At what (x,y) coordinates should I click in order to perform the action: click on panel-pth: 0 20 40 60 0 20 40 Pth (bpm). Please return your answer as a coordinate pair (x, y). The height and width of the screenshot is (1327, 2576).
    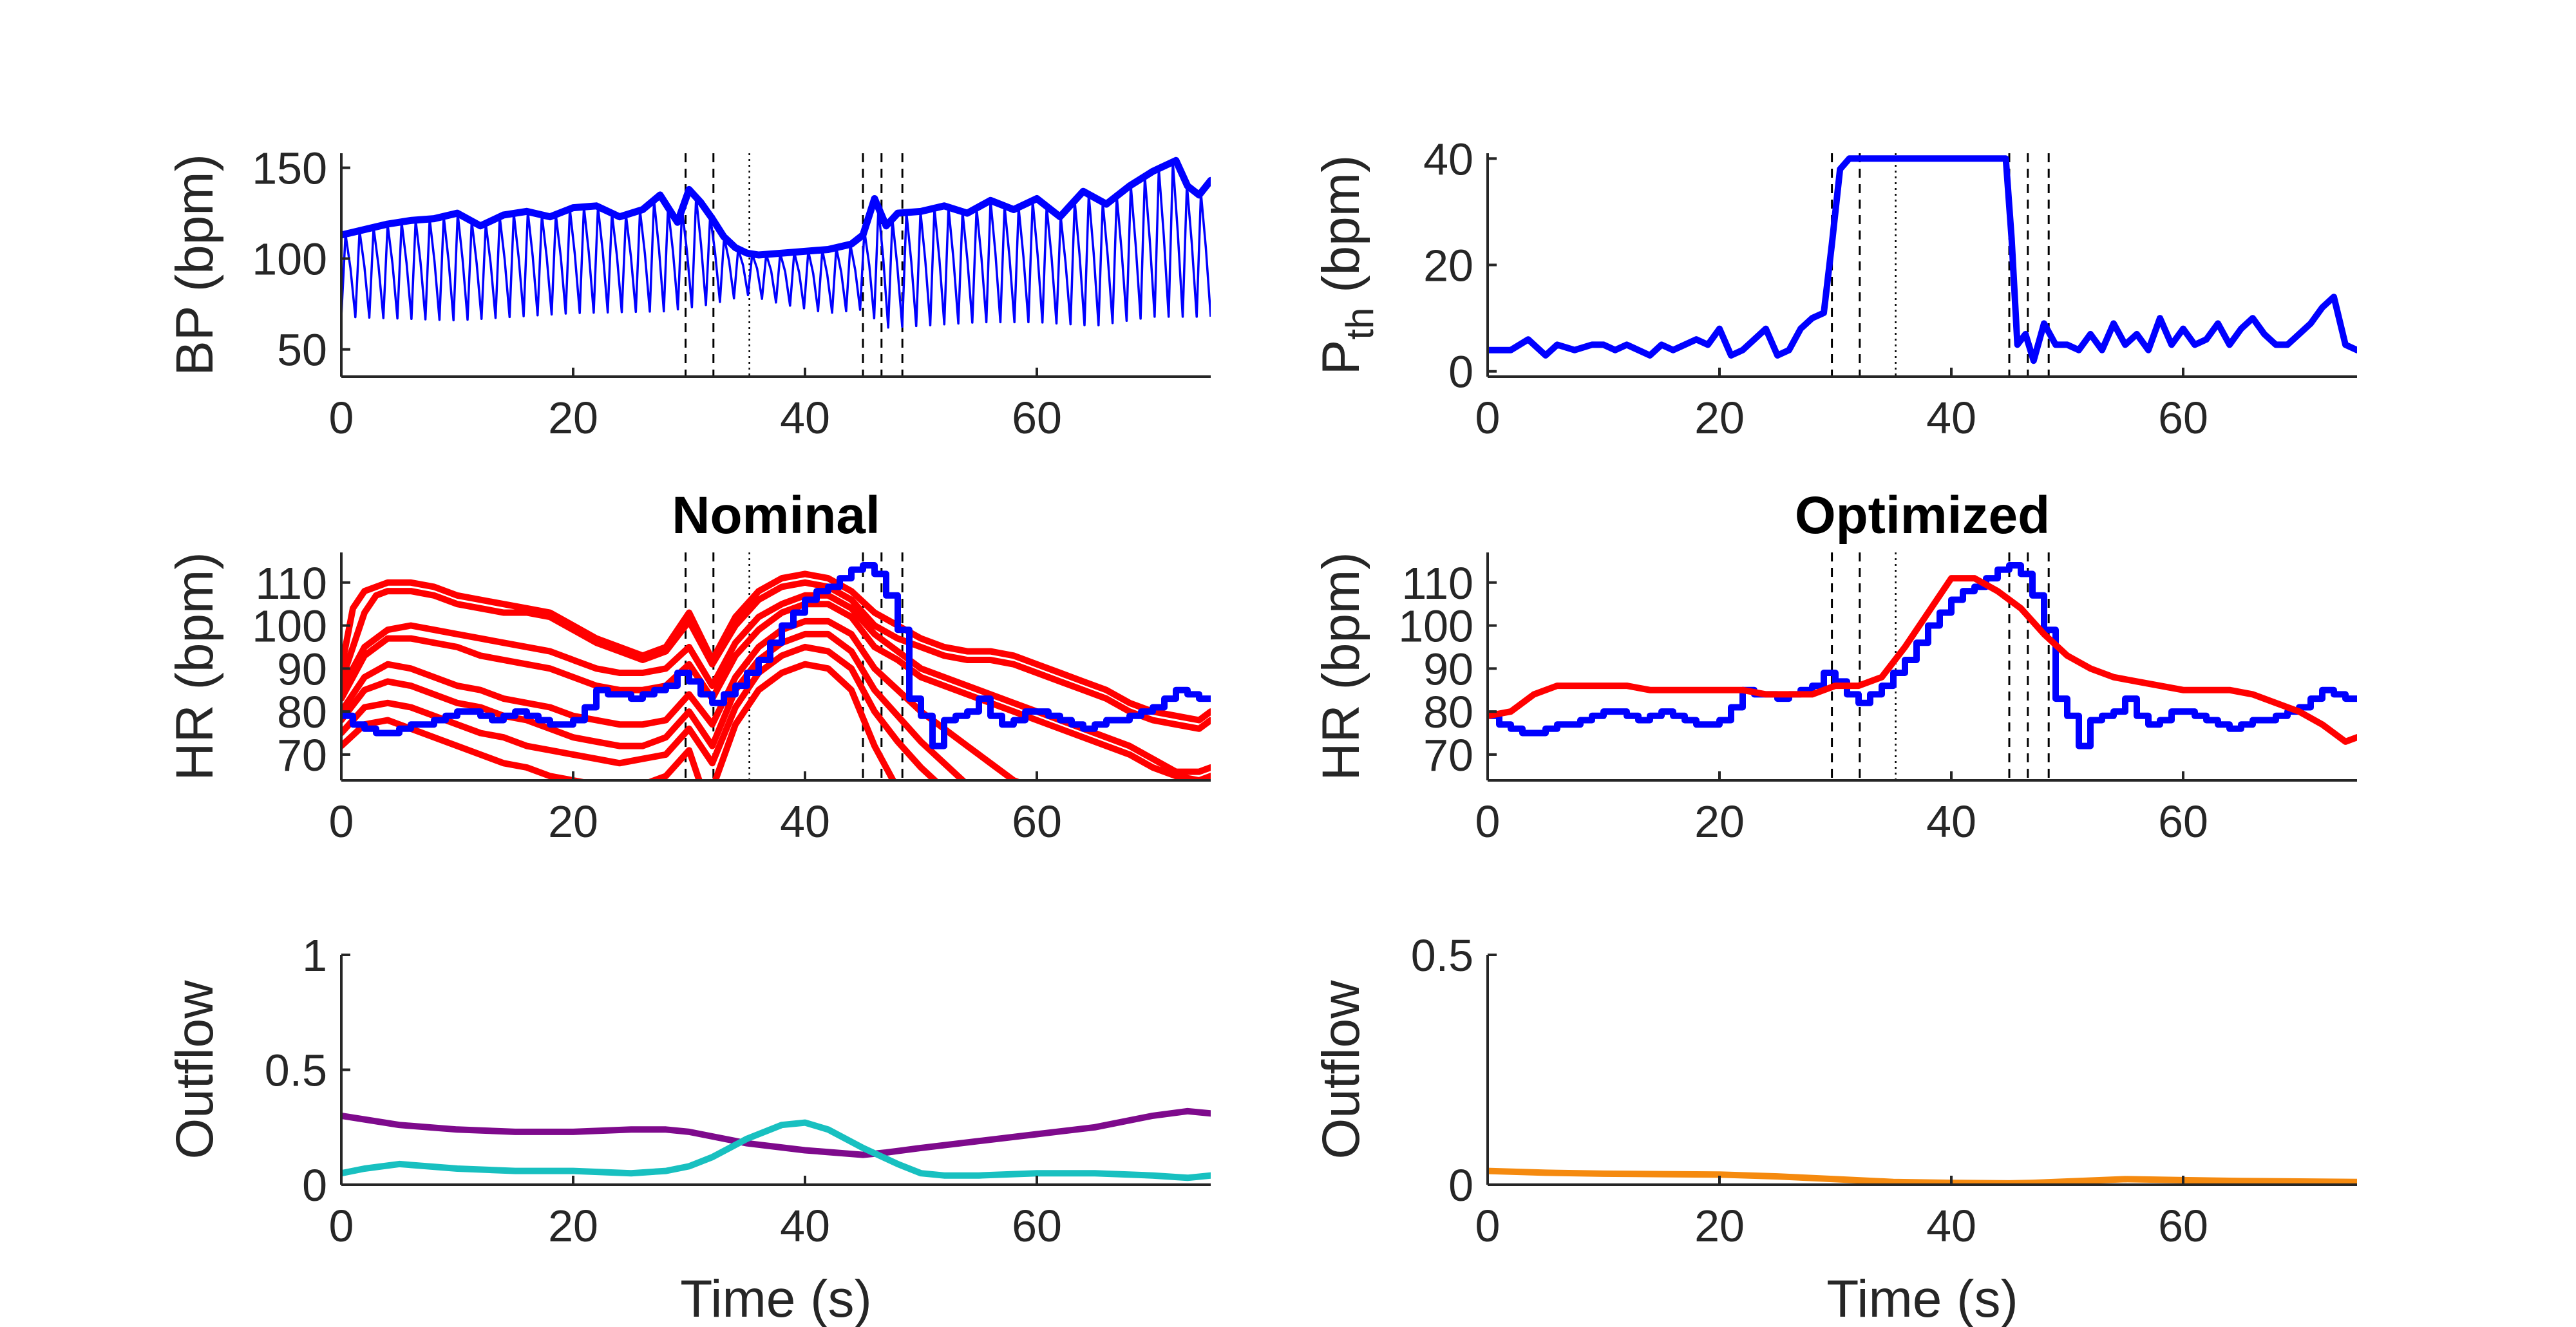
    Looking at the image, I should click on (1834, 288).